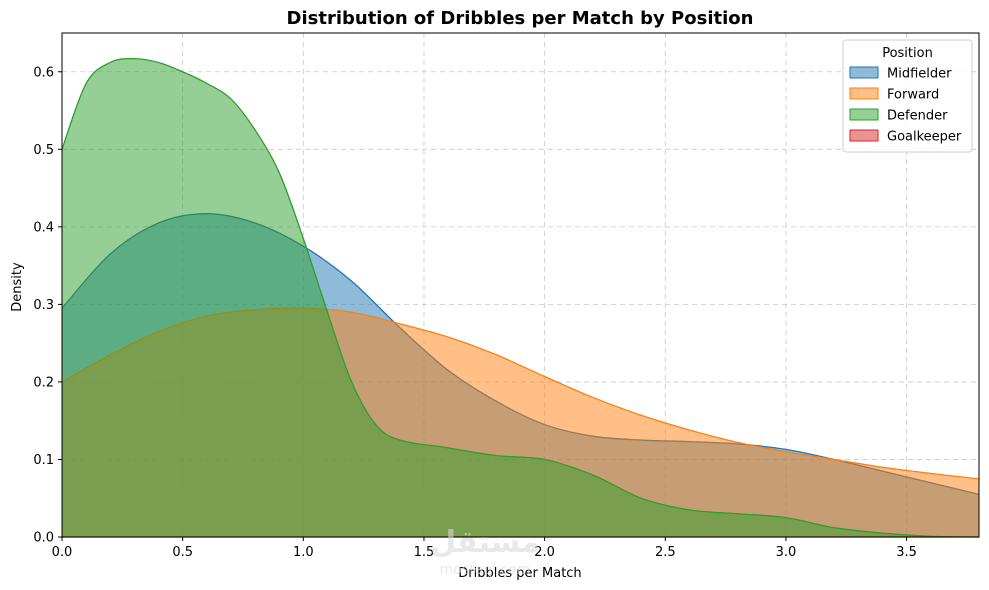 This screenshot has width=989, height=590. Describe the element at coordinates (485, 542) in the screenshot. I see `watermark-text: مستقل` at that location.